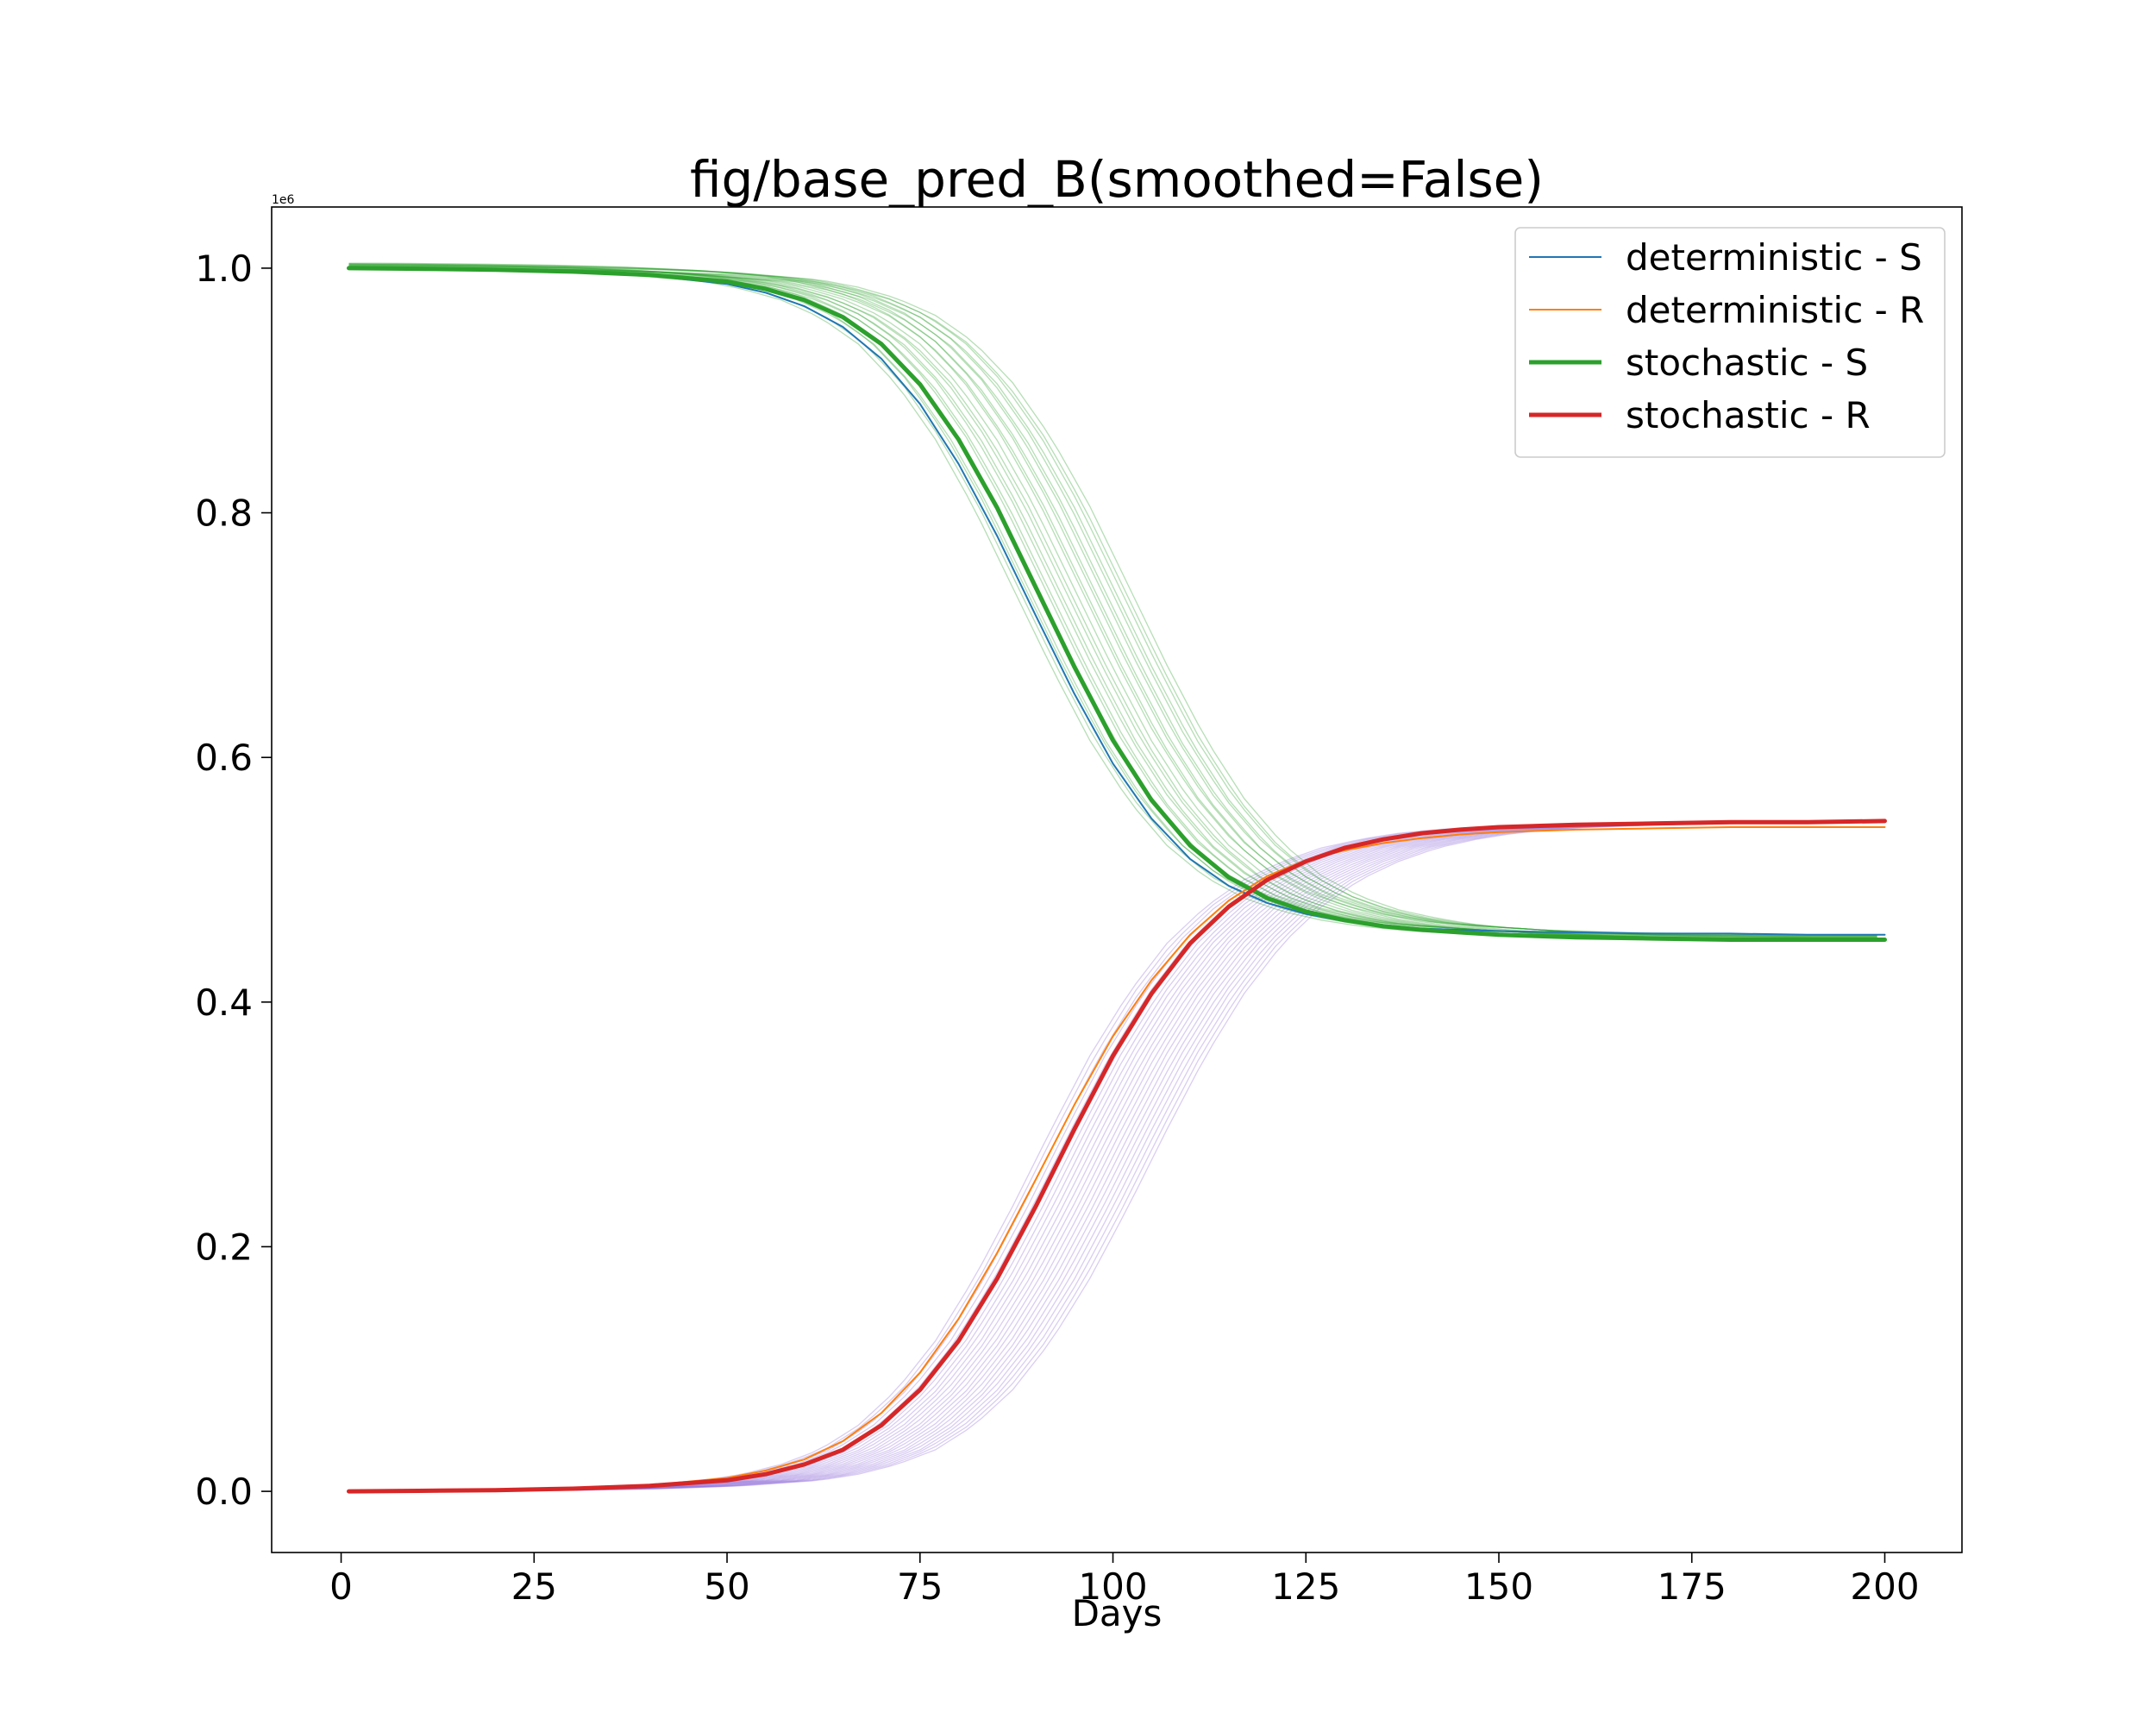  Describe the element at coordinates (224, 514) in the screenshot. I see `y-tick-label: 0.8` at that location.